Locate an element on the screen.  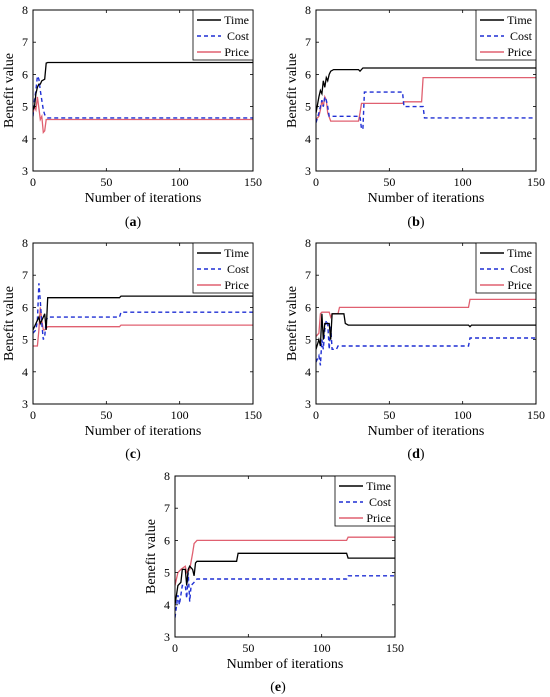
panel-caption: (e) is located at coordinates (278, 687).